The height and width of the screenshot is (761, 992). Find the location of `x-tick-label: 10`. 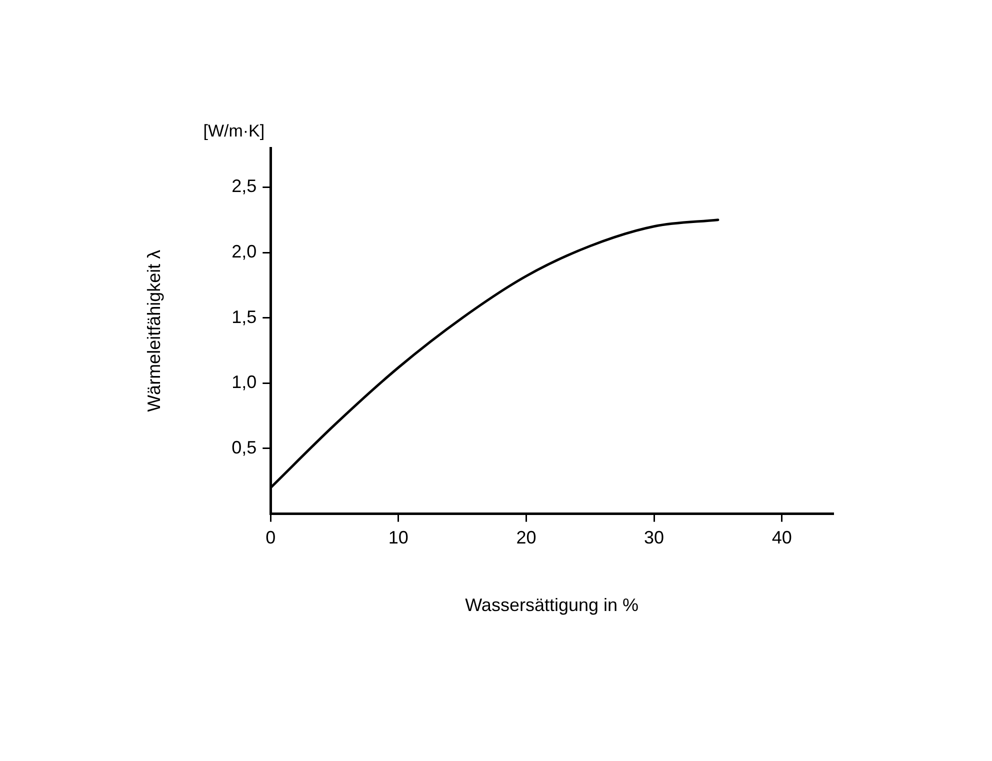

x-tick-label: 10 is located at coordinates (398, 538).